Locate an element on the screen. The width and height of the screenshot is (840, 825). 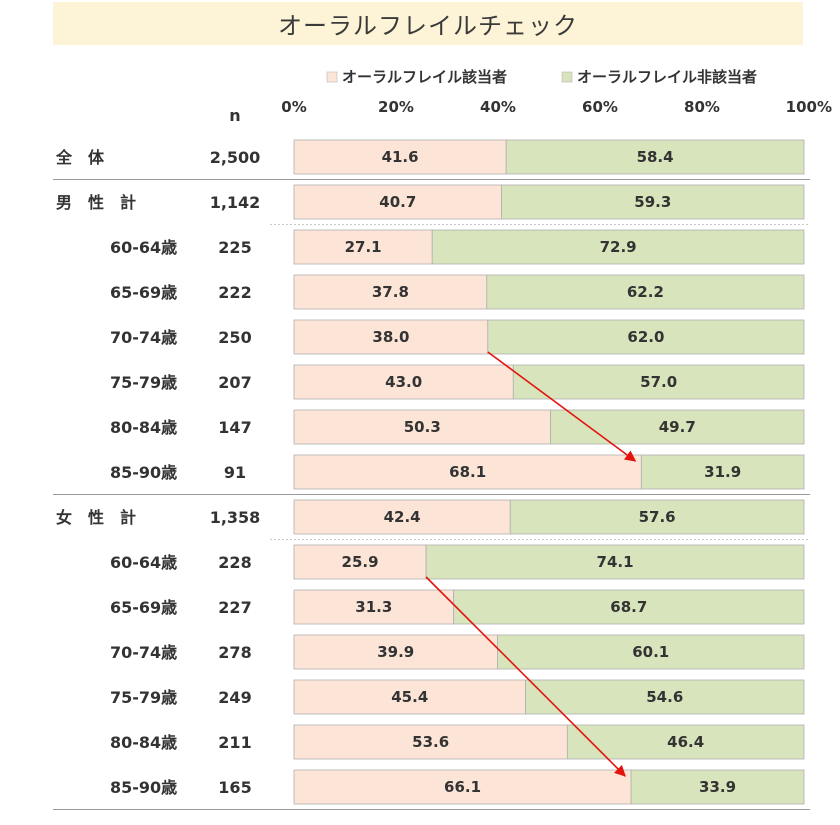
x-tick-label: 60% is located at coordinates (600, 107).